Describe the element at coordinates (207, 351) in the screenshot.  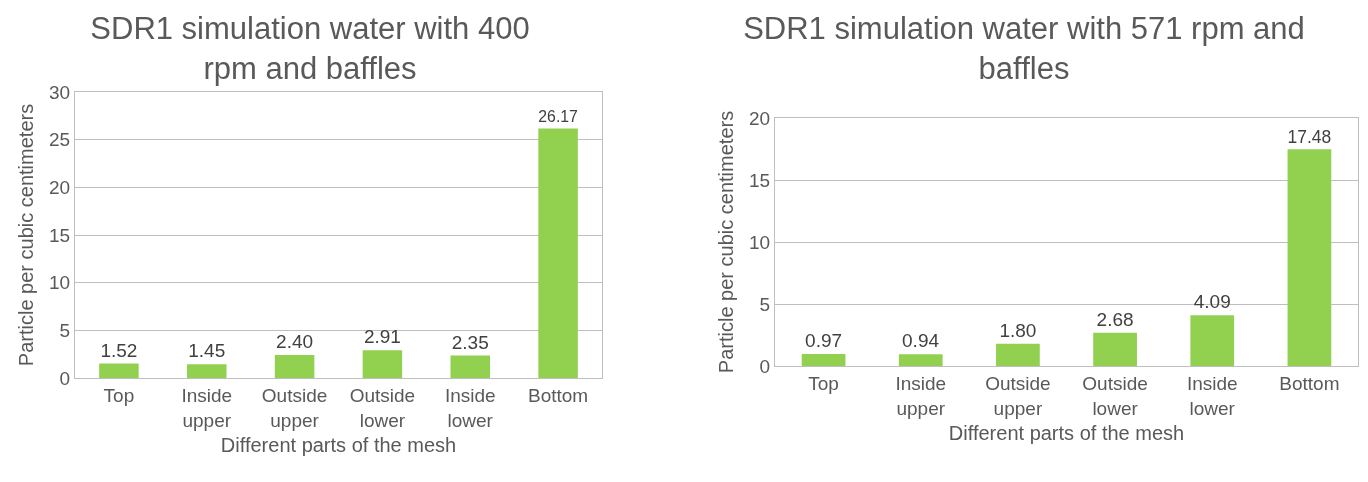
I see `data-label: 1.45` at that location.